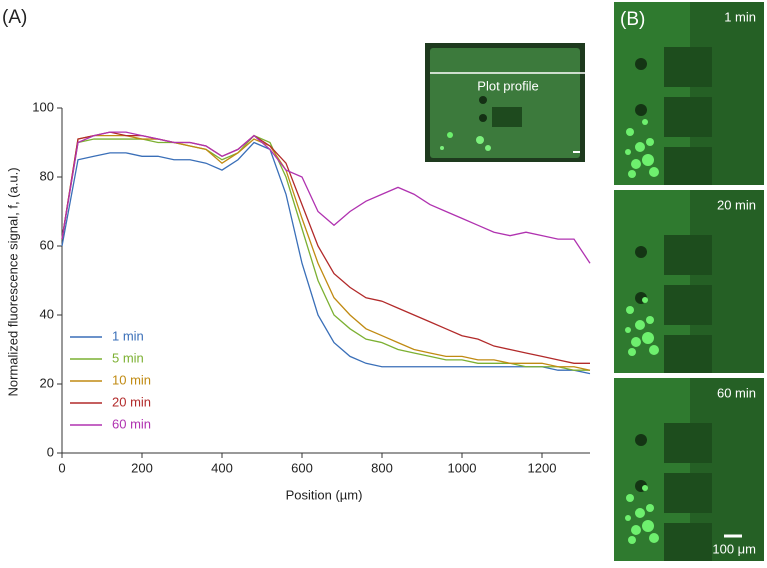 This screenshot has width=767, height=568. I want to click on legend-label: 60 min, so click(131, 423).